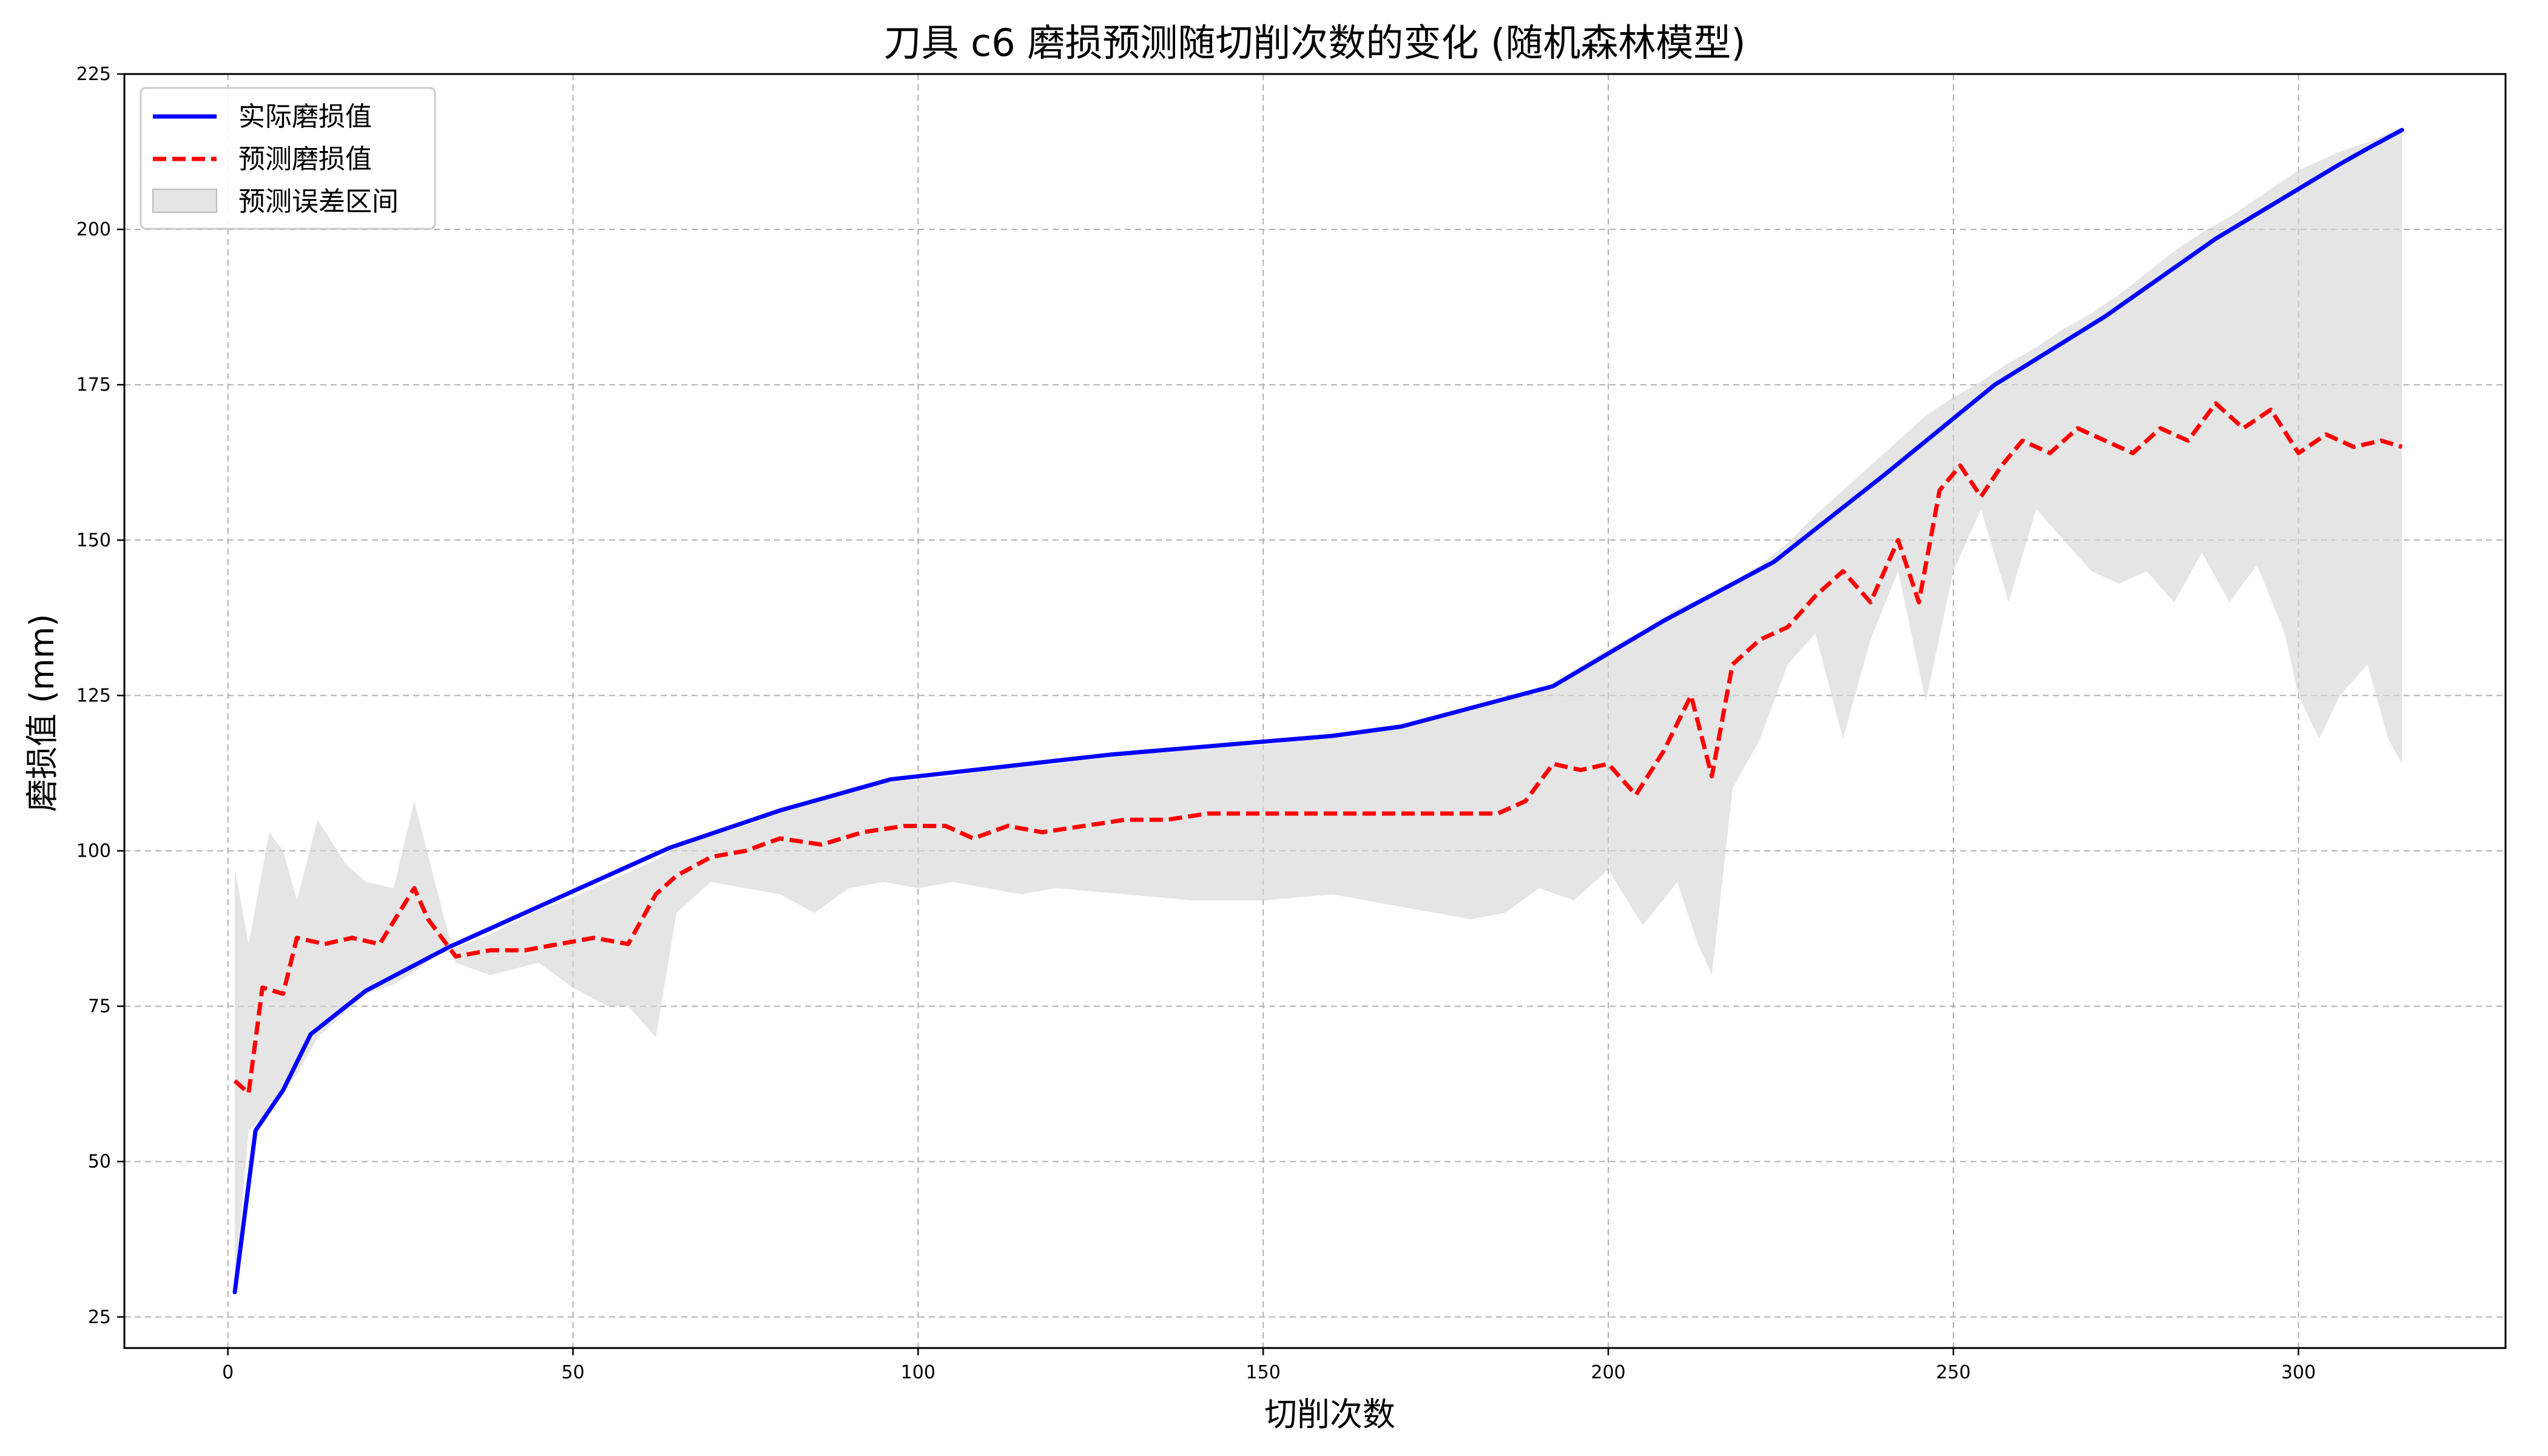 Image resolution: width=2548 pixels, height=1456 pixels. I want to click on y-axis-title: 磨损值 (mm), so click(42, 713).